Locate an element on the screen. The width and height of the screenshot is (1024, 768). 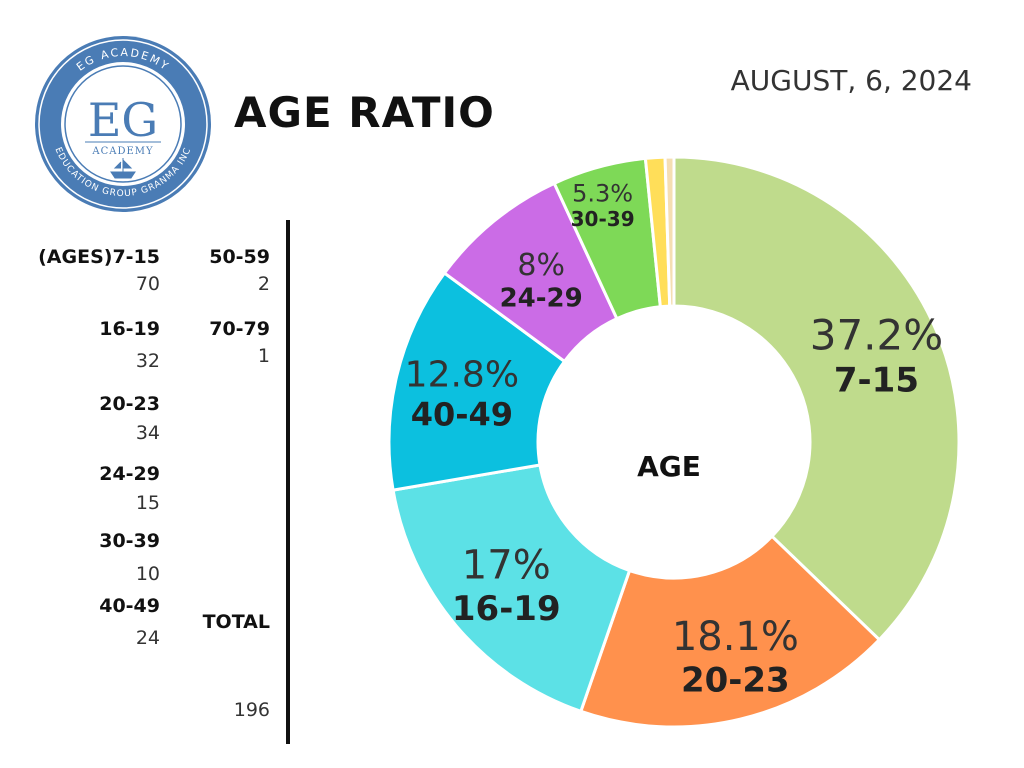
age-label-40-49: 40-49 is located at coordinates (129, 606).